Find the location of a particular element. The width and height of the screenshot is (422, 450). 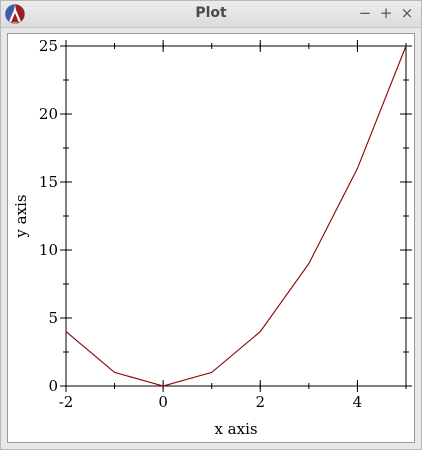

x-tick-label: 0 is located at coordinates (163, 402).